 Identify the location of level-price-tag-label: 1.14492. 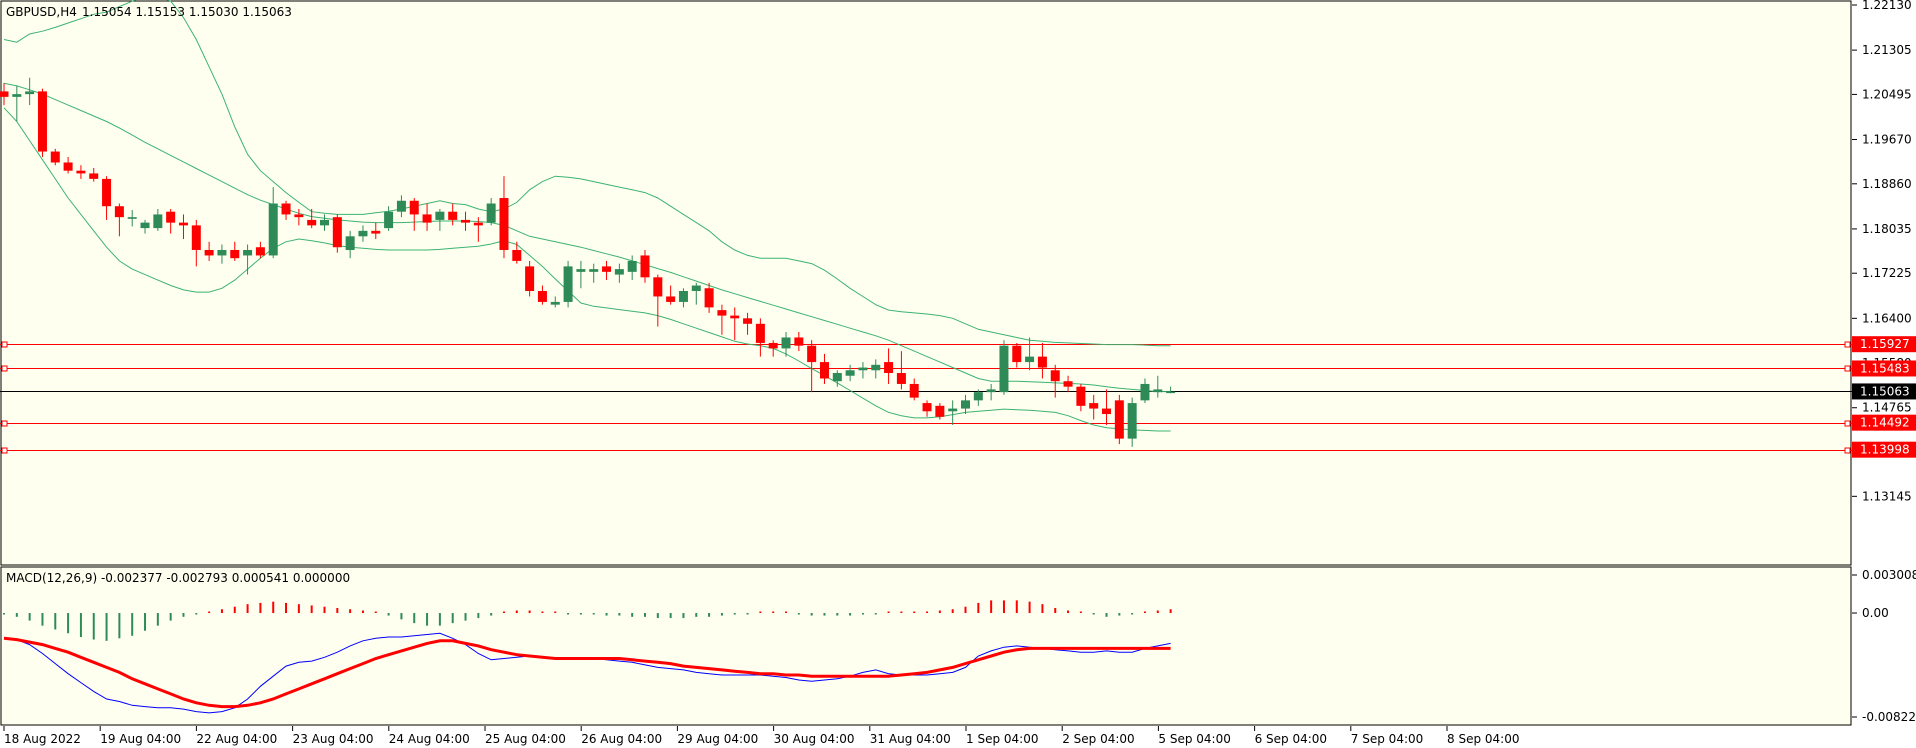
(1885, 423).